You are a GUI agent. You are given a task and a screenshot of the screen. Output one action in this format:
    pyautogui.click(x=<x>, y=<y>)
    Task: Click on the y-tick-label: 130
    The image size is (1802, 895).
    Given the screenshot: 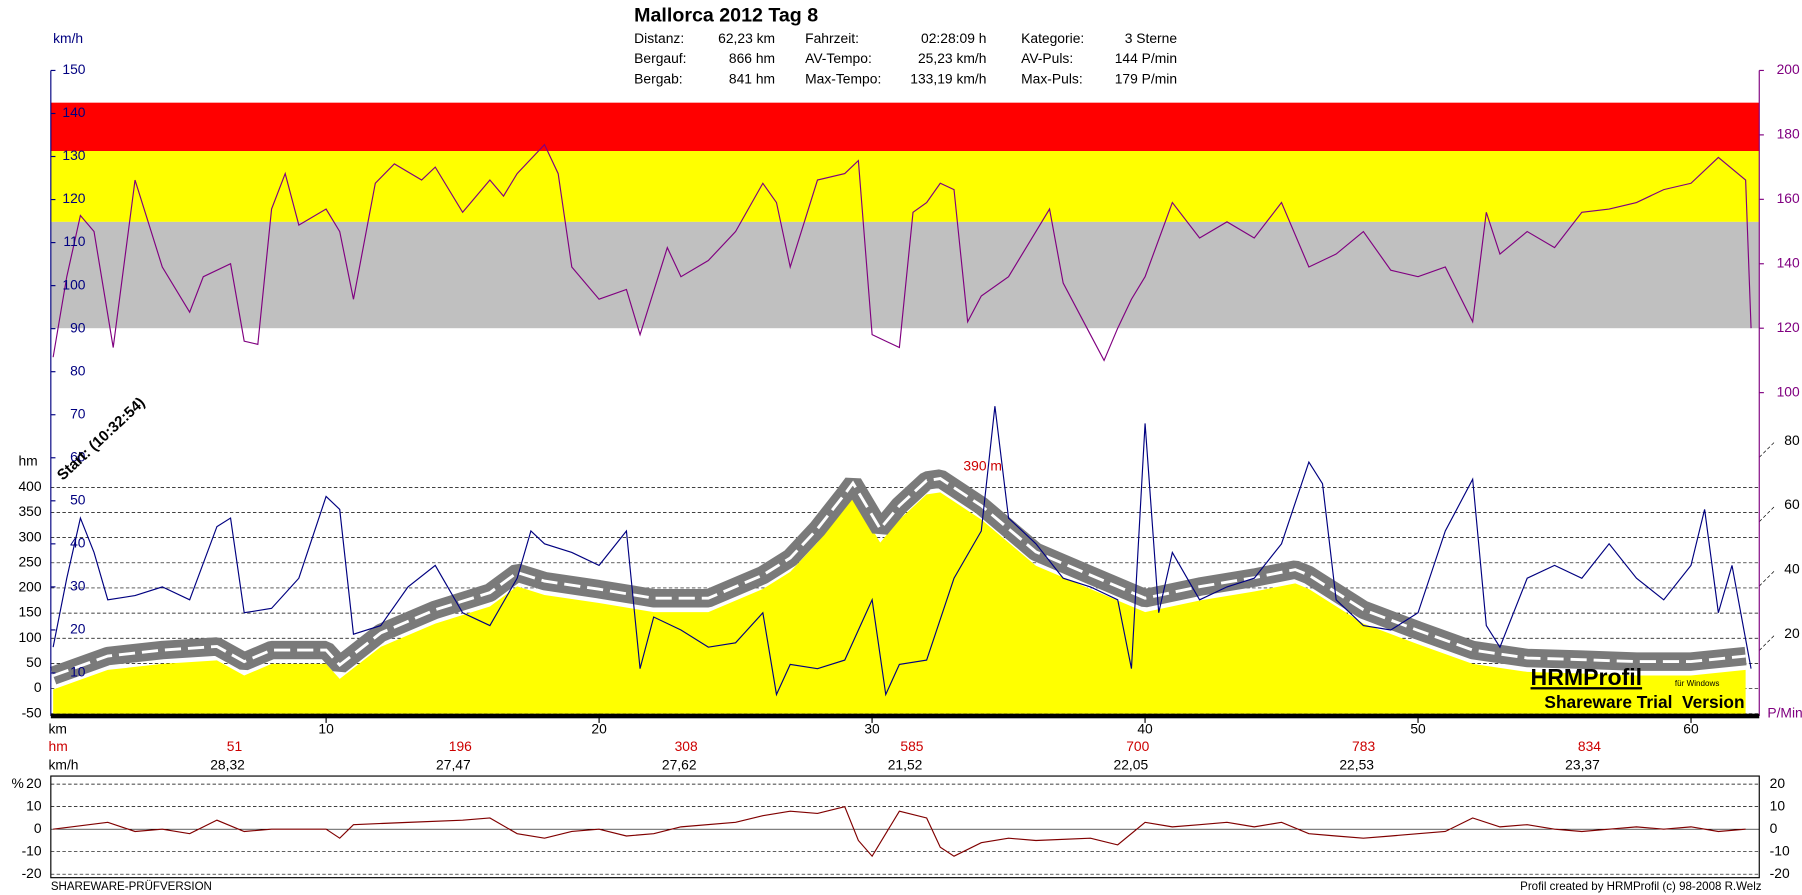 What is the action you would take?
    pyautogui.click(x=73, y=155)
    